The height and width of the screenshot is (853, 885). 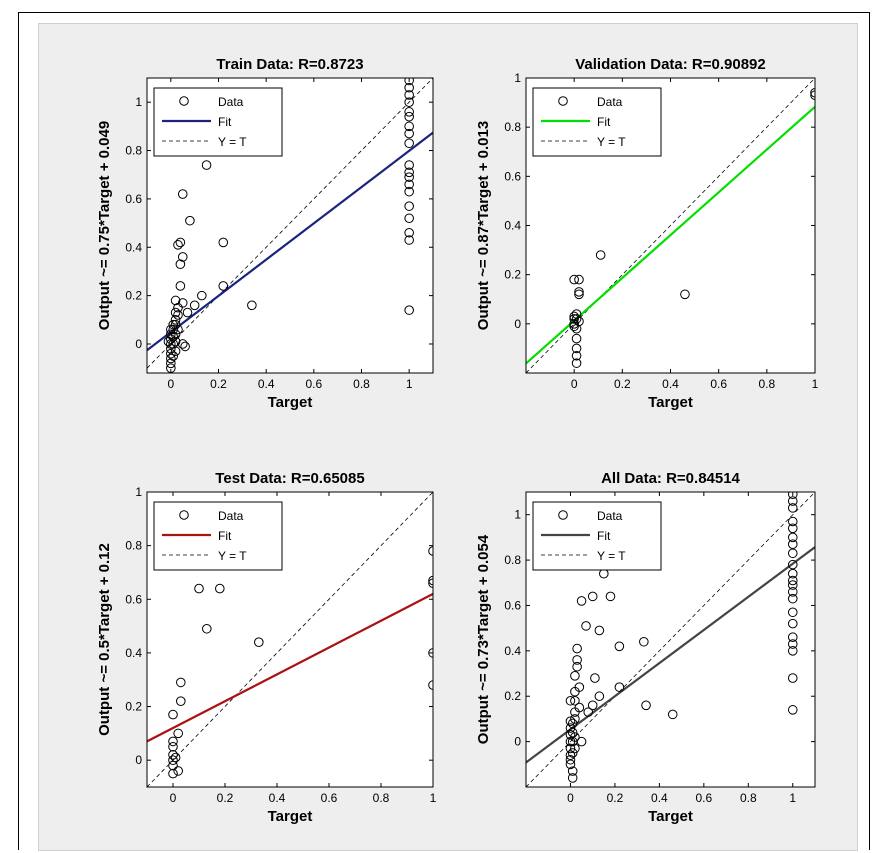 I want to click on legend-box, so click(x=218, y=536).